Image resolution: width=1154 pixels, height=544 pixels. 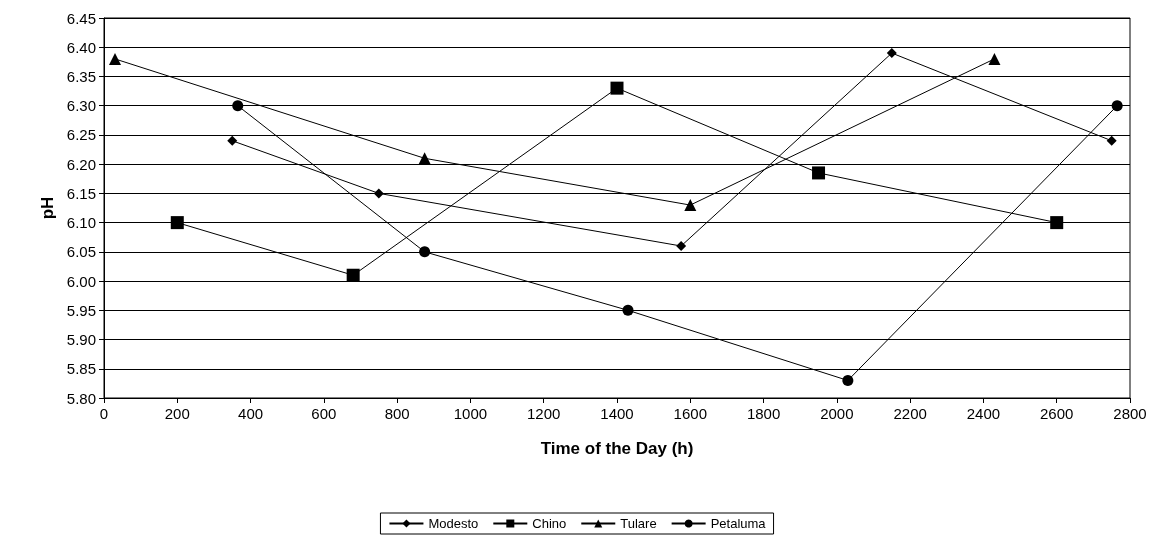 What do you see at coordinates (251, 413) in the screenshot?
I see `x-tick-label: 400` at bounding box center [251, 413].